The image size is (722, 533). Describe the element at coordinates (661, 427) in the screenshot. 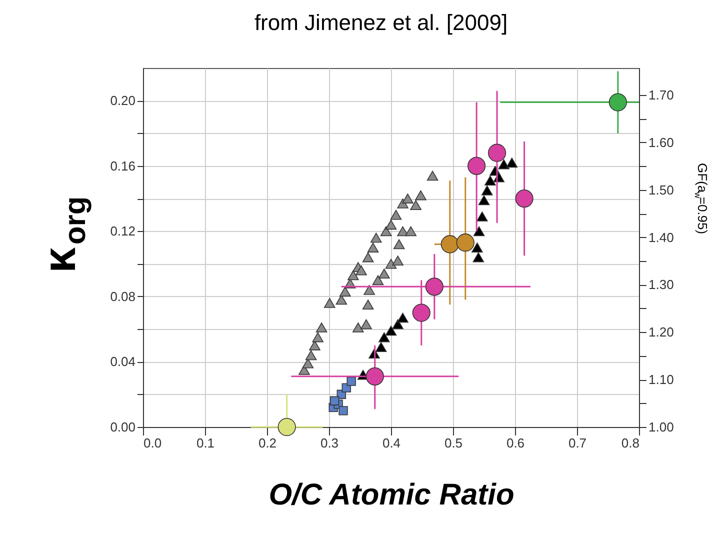

I see `y2-tick-label: 1.00` at that location.